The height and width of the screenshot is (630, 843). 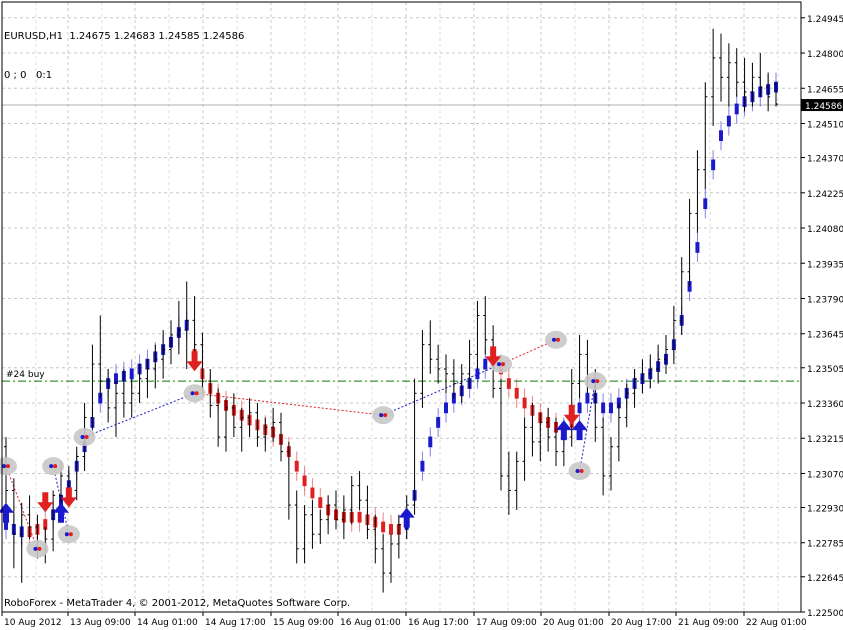 What do you see at coordinates (641, 623) in the screenshot?
I see `x-tick-label: 20 Aug 17:00` at bounding box center [641, 623].